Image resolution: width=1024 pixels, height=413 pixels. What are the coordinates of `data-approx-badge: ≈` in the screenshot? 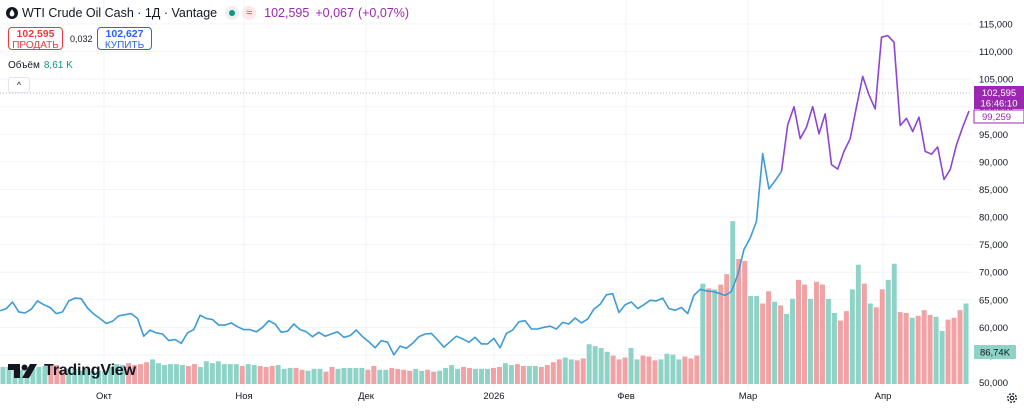 It's located at (249, 13).